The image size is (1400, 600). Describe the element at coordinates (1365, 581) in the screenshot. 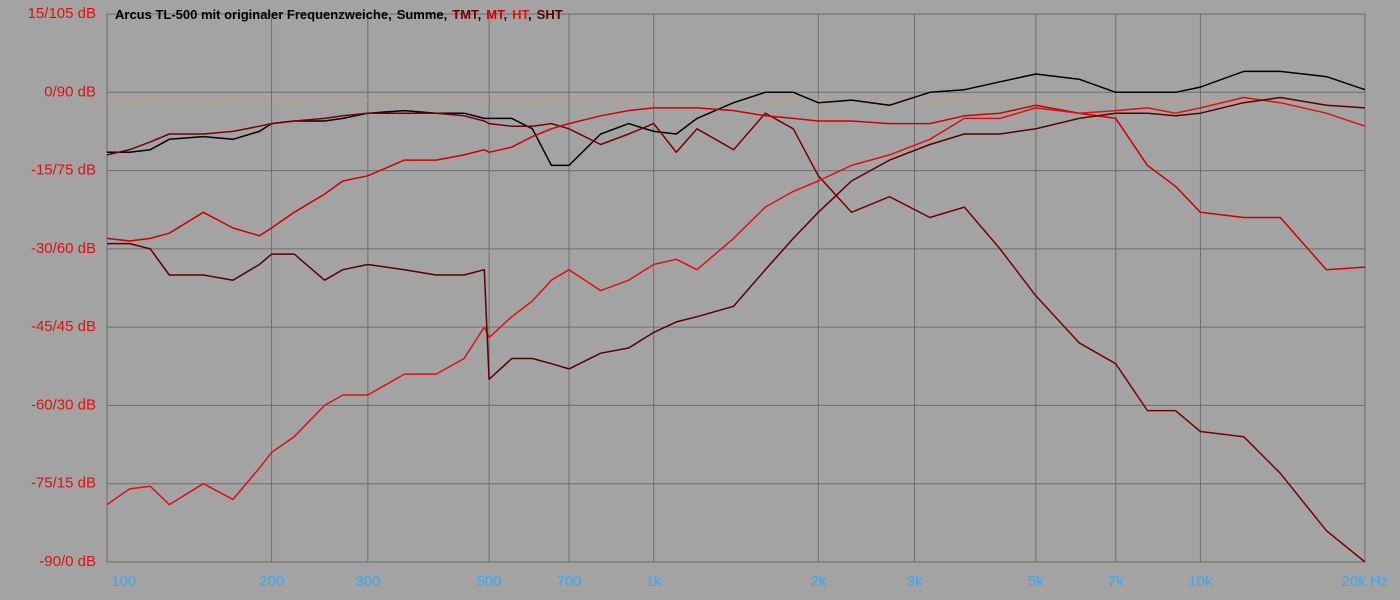

I see `x-tick-label: 20k Hz` at that location.